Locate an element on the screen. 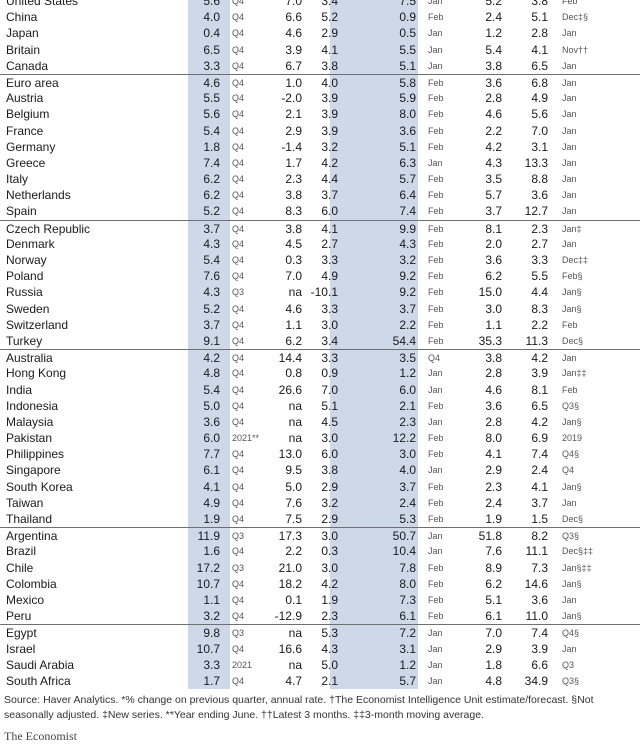  gdp-period: 2021** is located at coordinates (246, 438).